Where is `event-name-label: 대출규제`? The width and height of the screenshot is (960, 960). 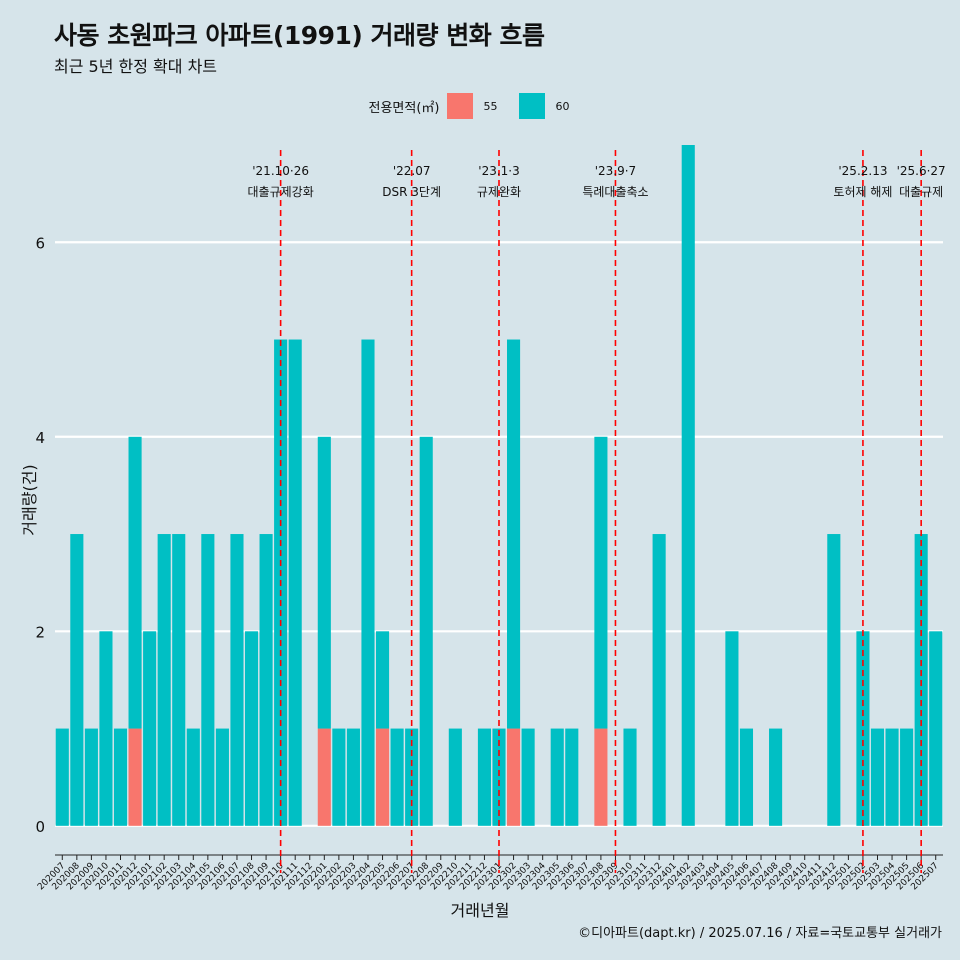 event-name-label: 대출규제 is located at coordinates (921, 192).